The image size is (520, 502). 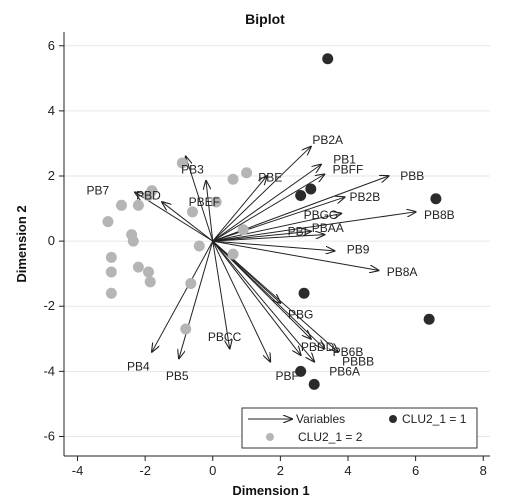 I want to click on variable-arrow-pb4, so click(x=183, y=296).